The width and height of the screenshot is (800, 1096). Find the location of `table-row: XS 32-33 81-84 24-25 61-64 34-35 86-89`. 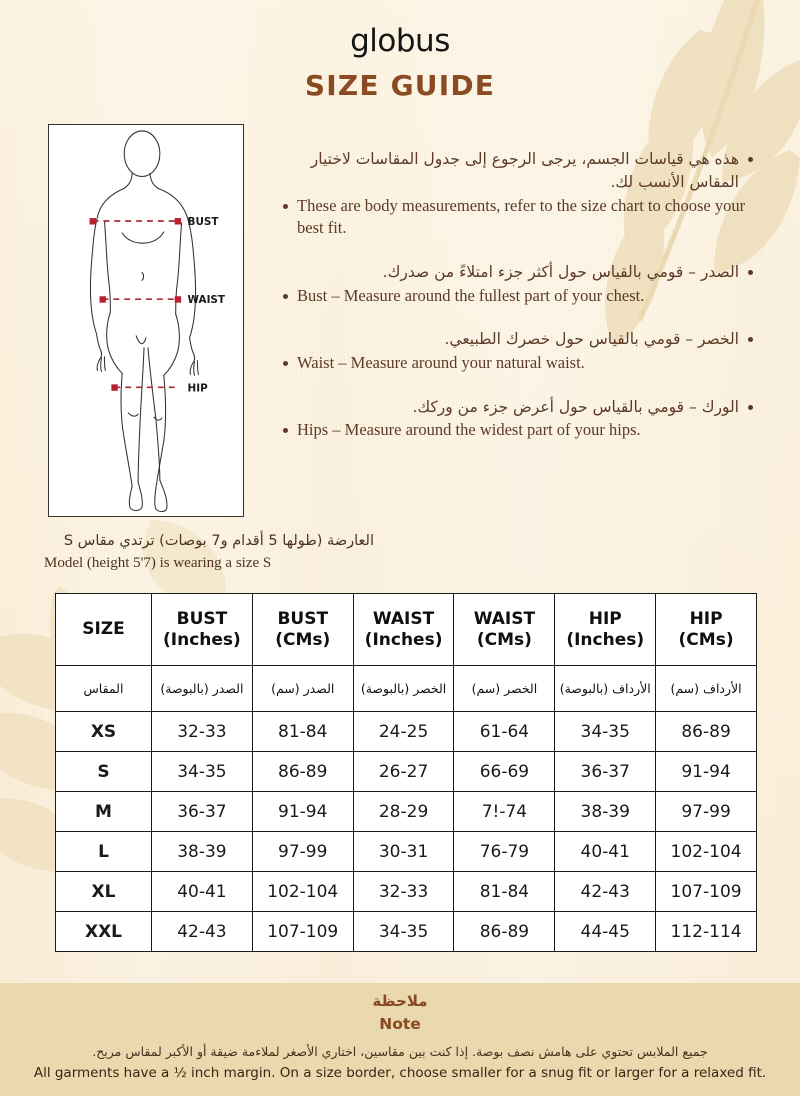

table-row: XS 32-33 81-84 24-25 61-64 34-35 86-89 is located at coordinates (406, 731).